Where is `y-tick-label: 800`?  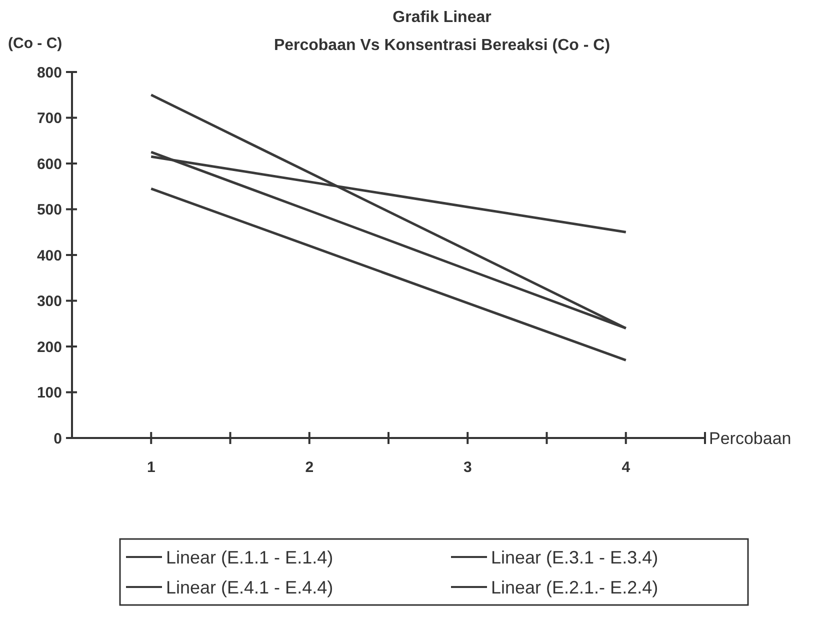
y-tick-label: 800 is located at coordinates (49, 73).